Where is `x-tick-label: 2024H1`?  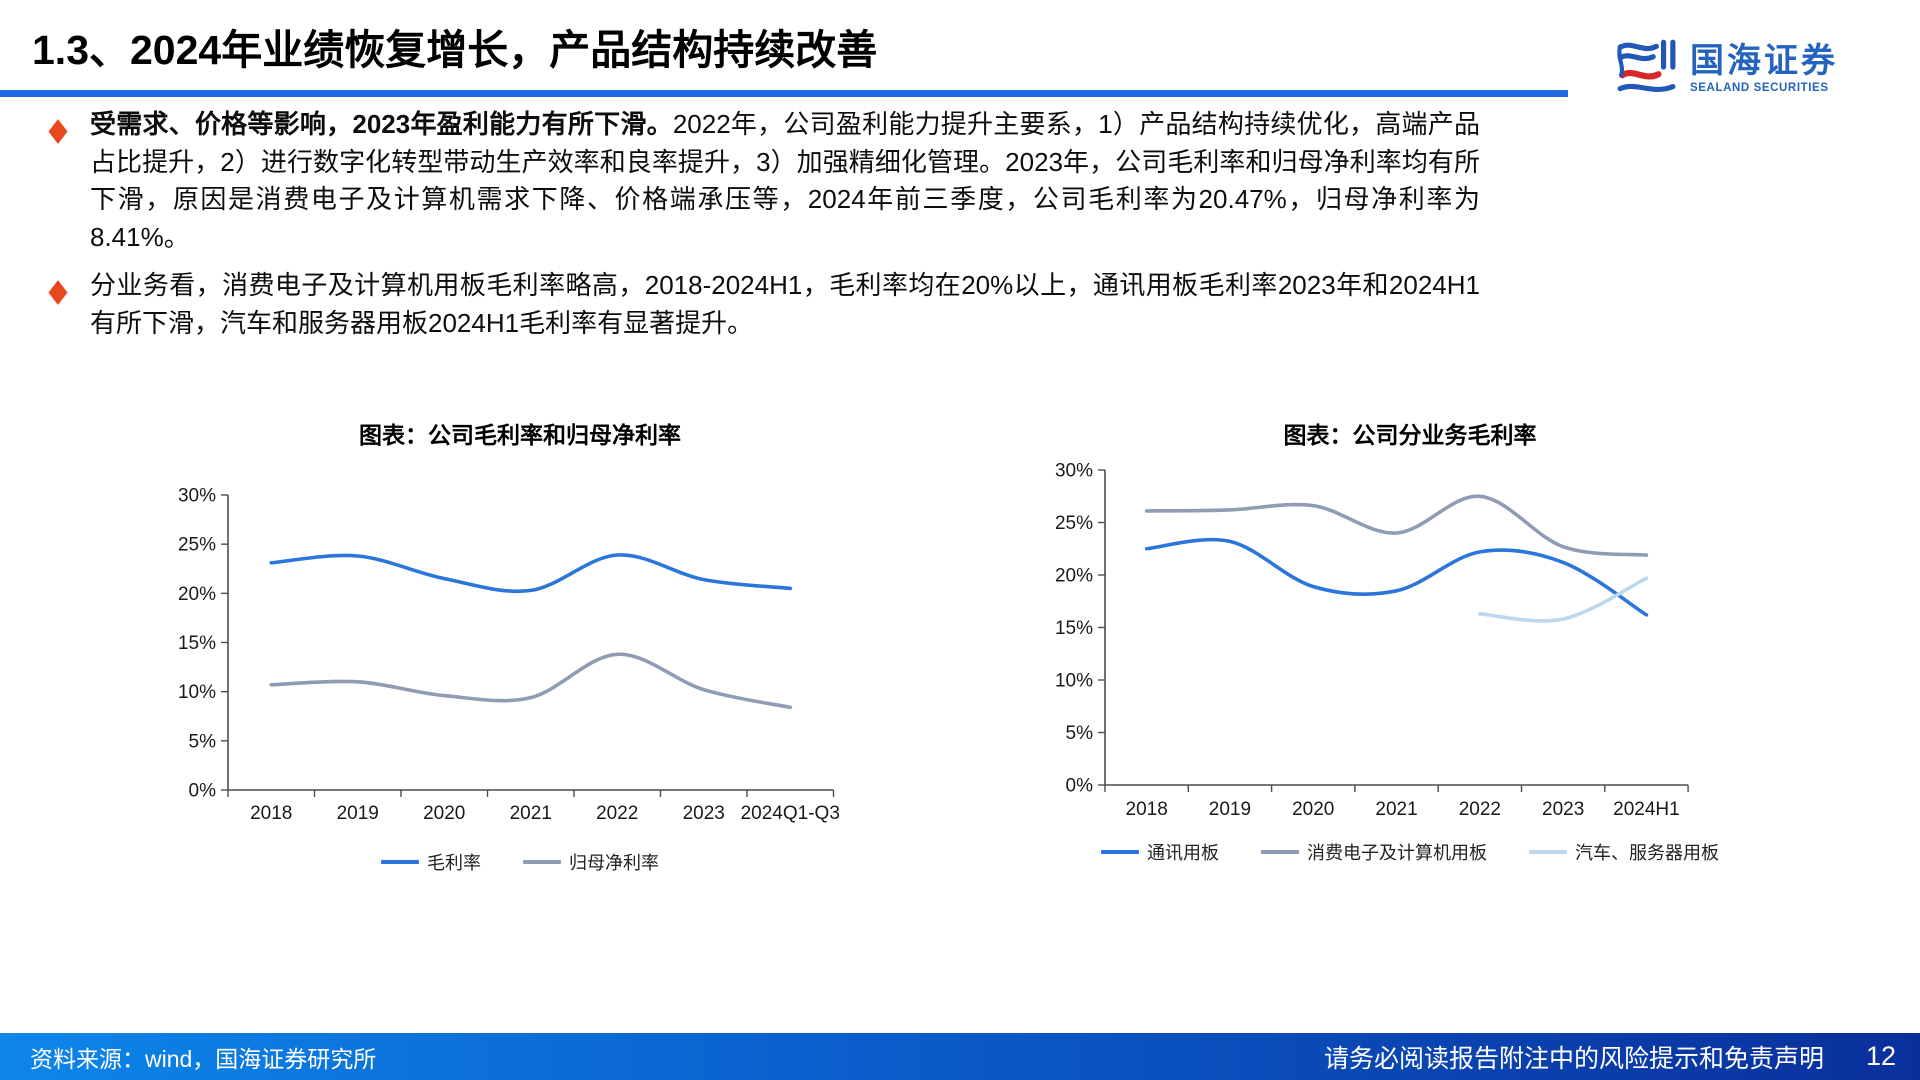
x-tick-label: 2024H1 is located at coordinates (1646, 809).